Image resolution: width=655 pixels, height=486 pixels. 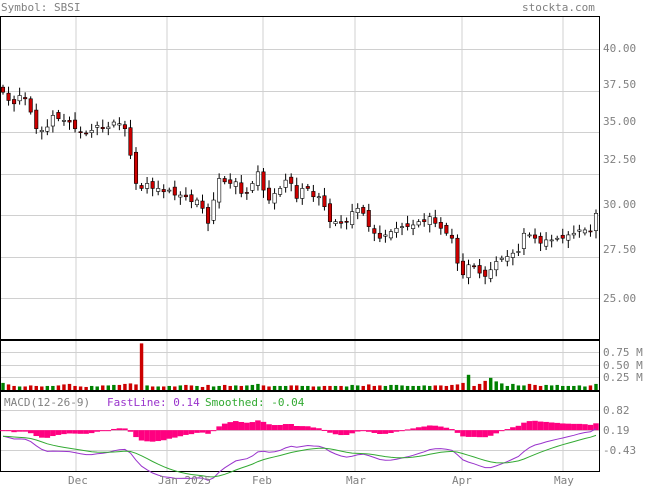 I want to click on macd-fast-line, so click(x=299, y=454).